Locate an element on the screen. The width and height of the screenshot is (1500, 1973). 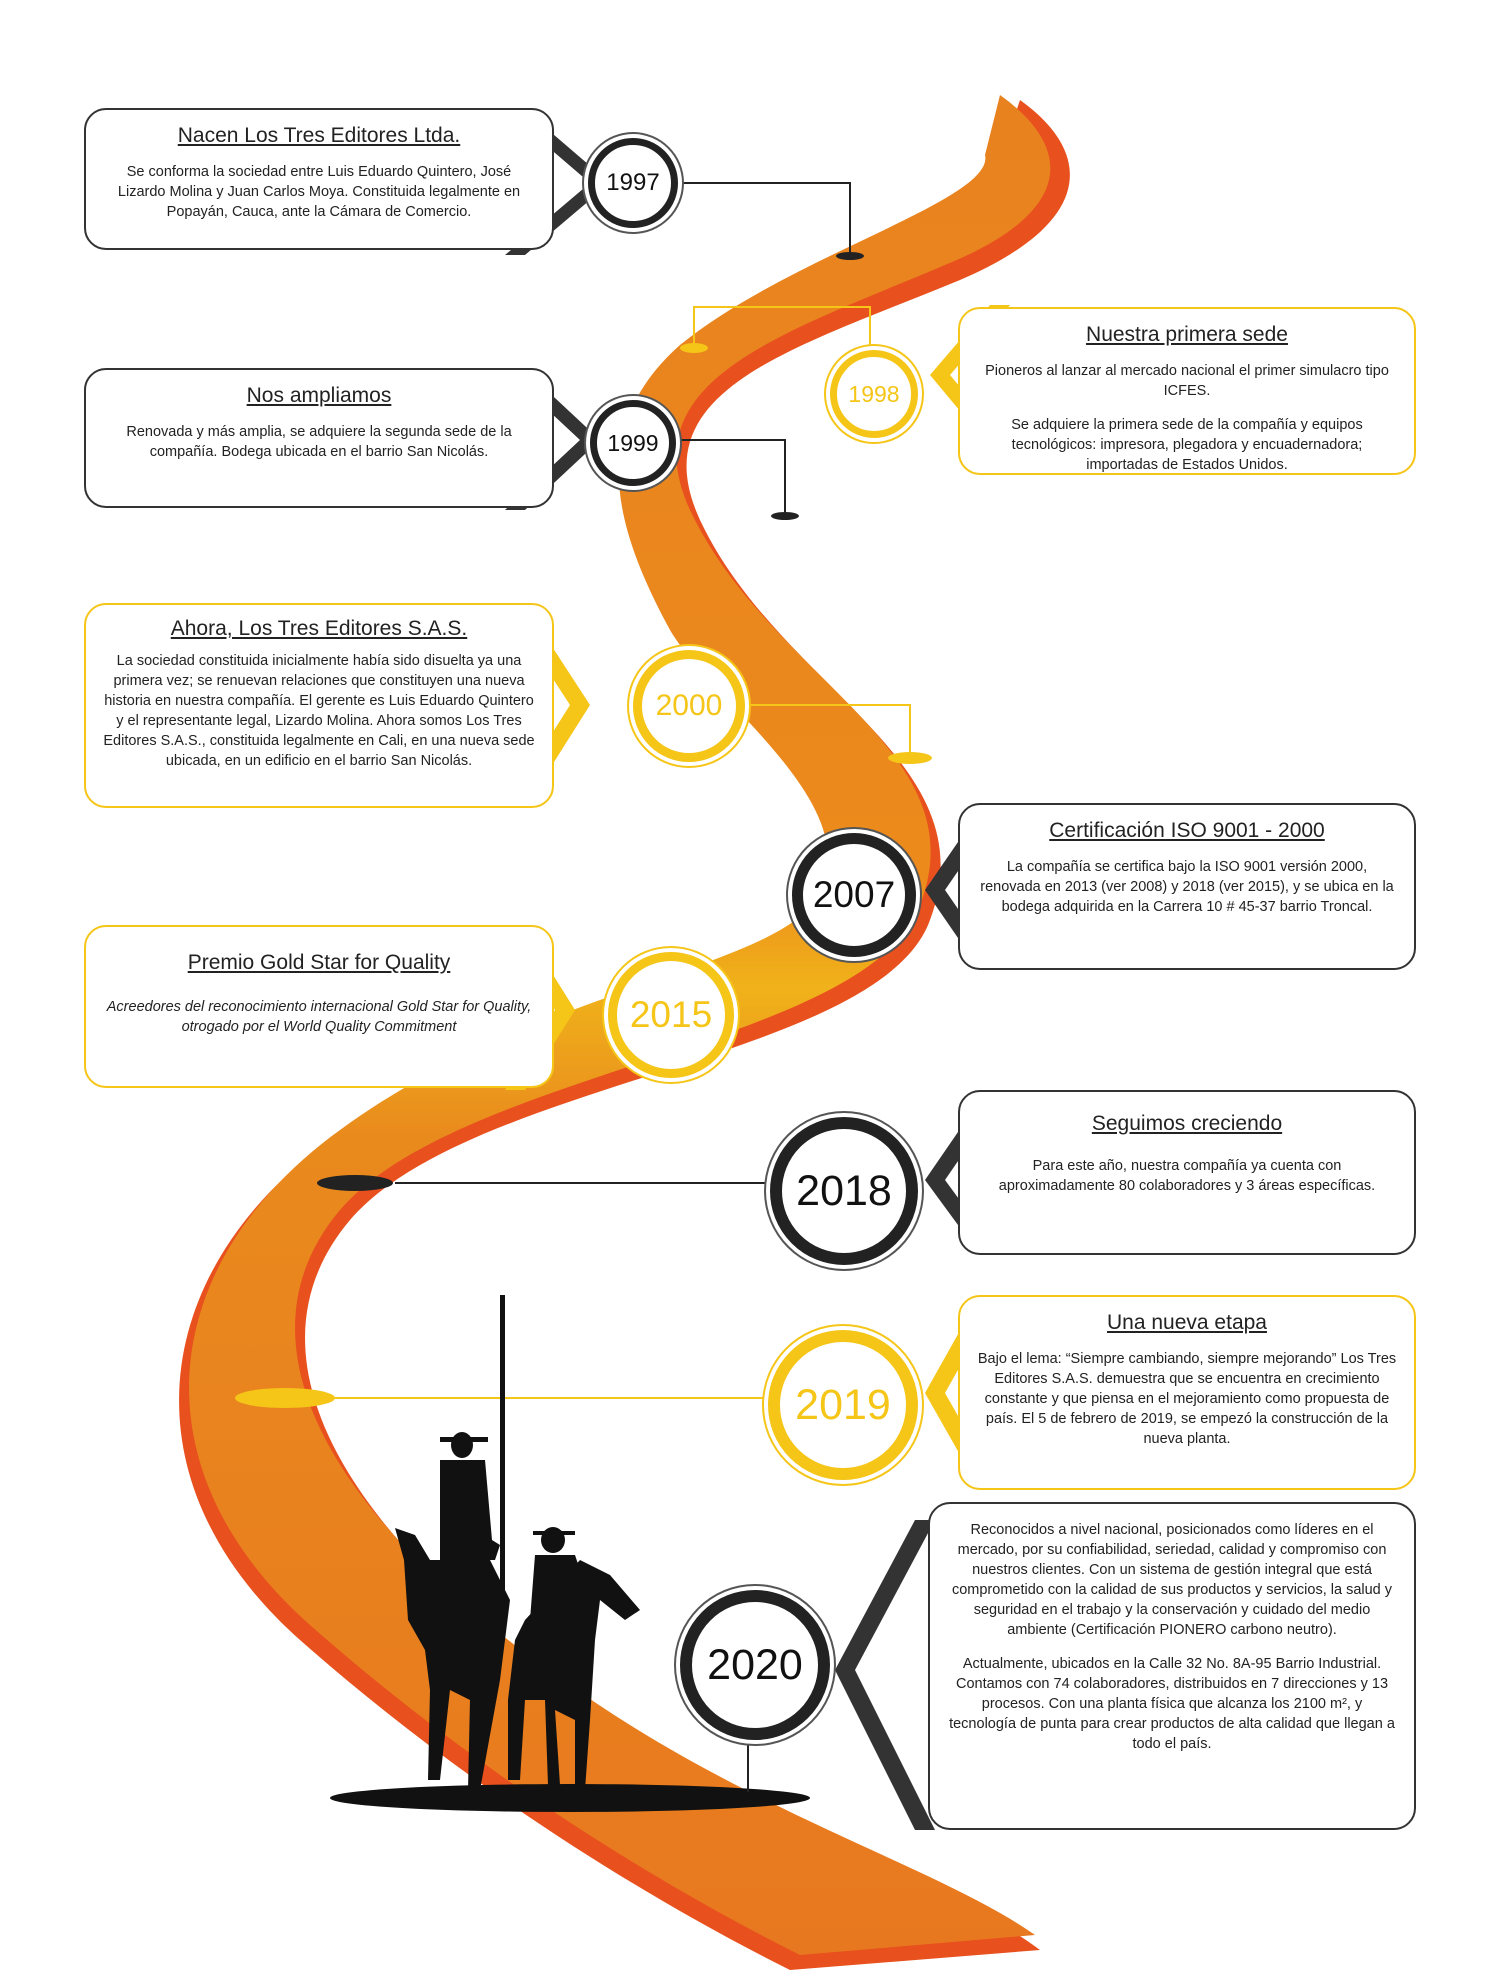
year-2020: 2020 is located at coordinates (755, 1665).